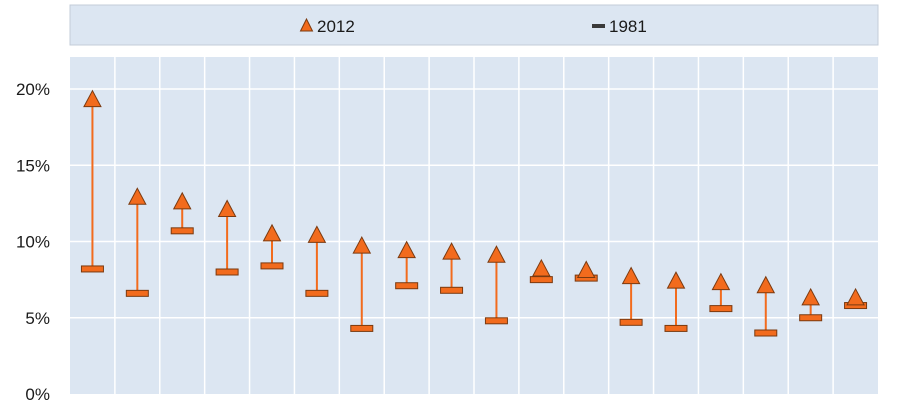 This screenshot has width=903, height=404. Describe the element at coordinates (33, 165) in the screenshot. I see `y-tick-label: 15%` at that location.